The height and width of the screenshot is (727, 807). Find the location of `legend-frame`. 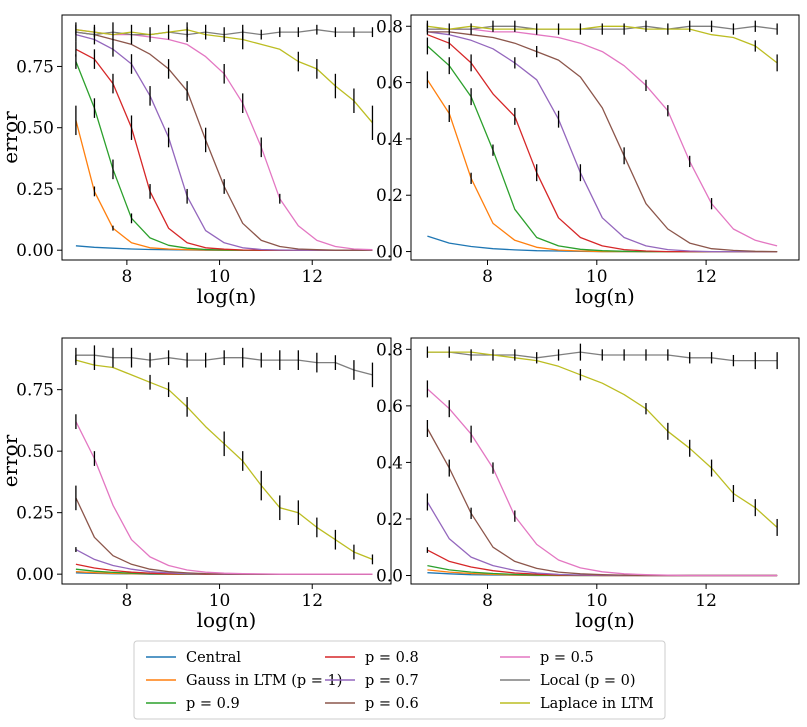

legend-frame is located at coordinates (399, 680).